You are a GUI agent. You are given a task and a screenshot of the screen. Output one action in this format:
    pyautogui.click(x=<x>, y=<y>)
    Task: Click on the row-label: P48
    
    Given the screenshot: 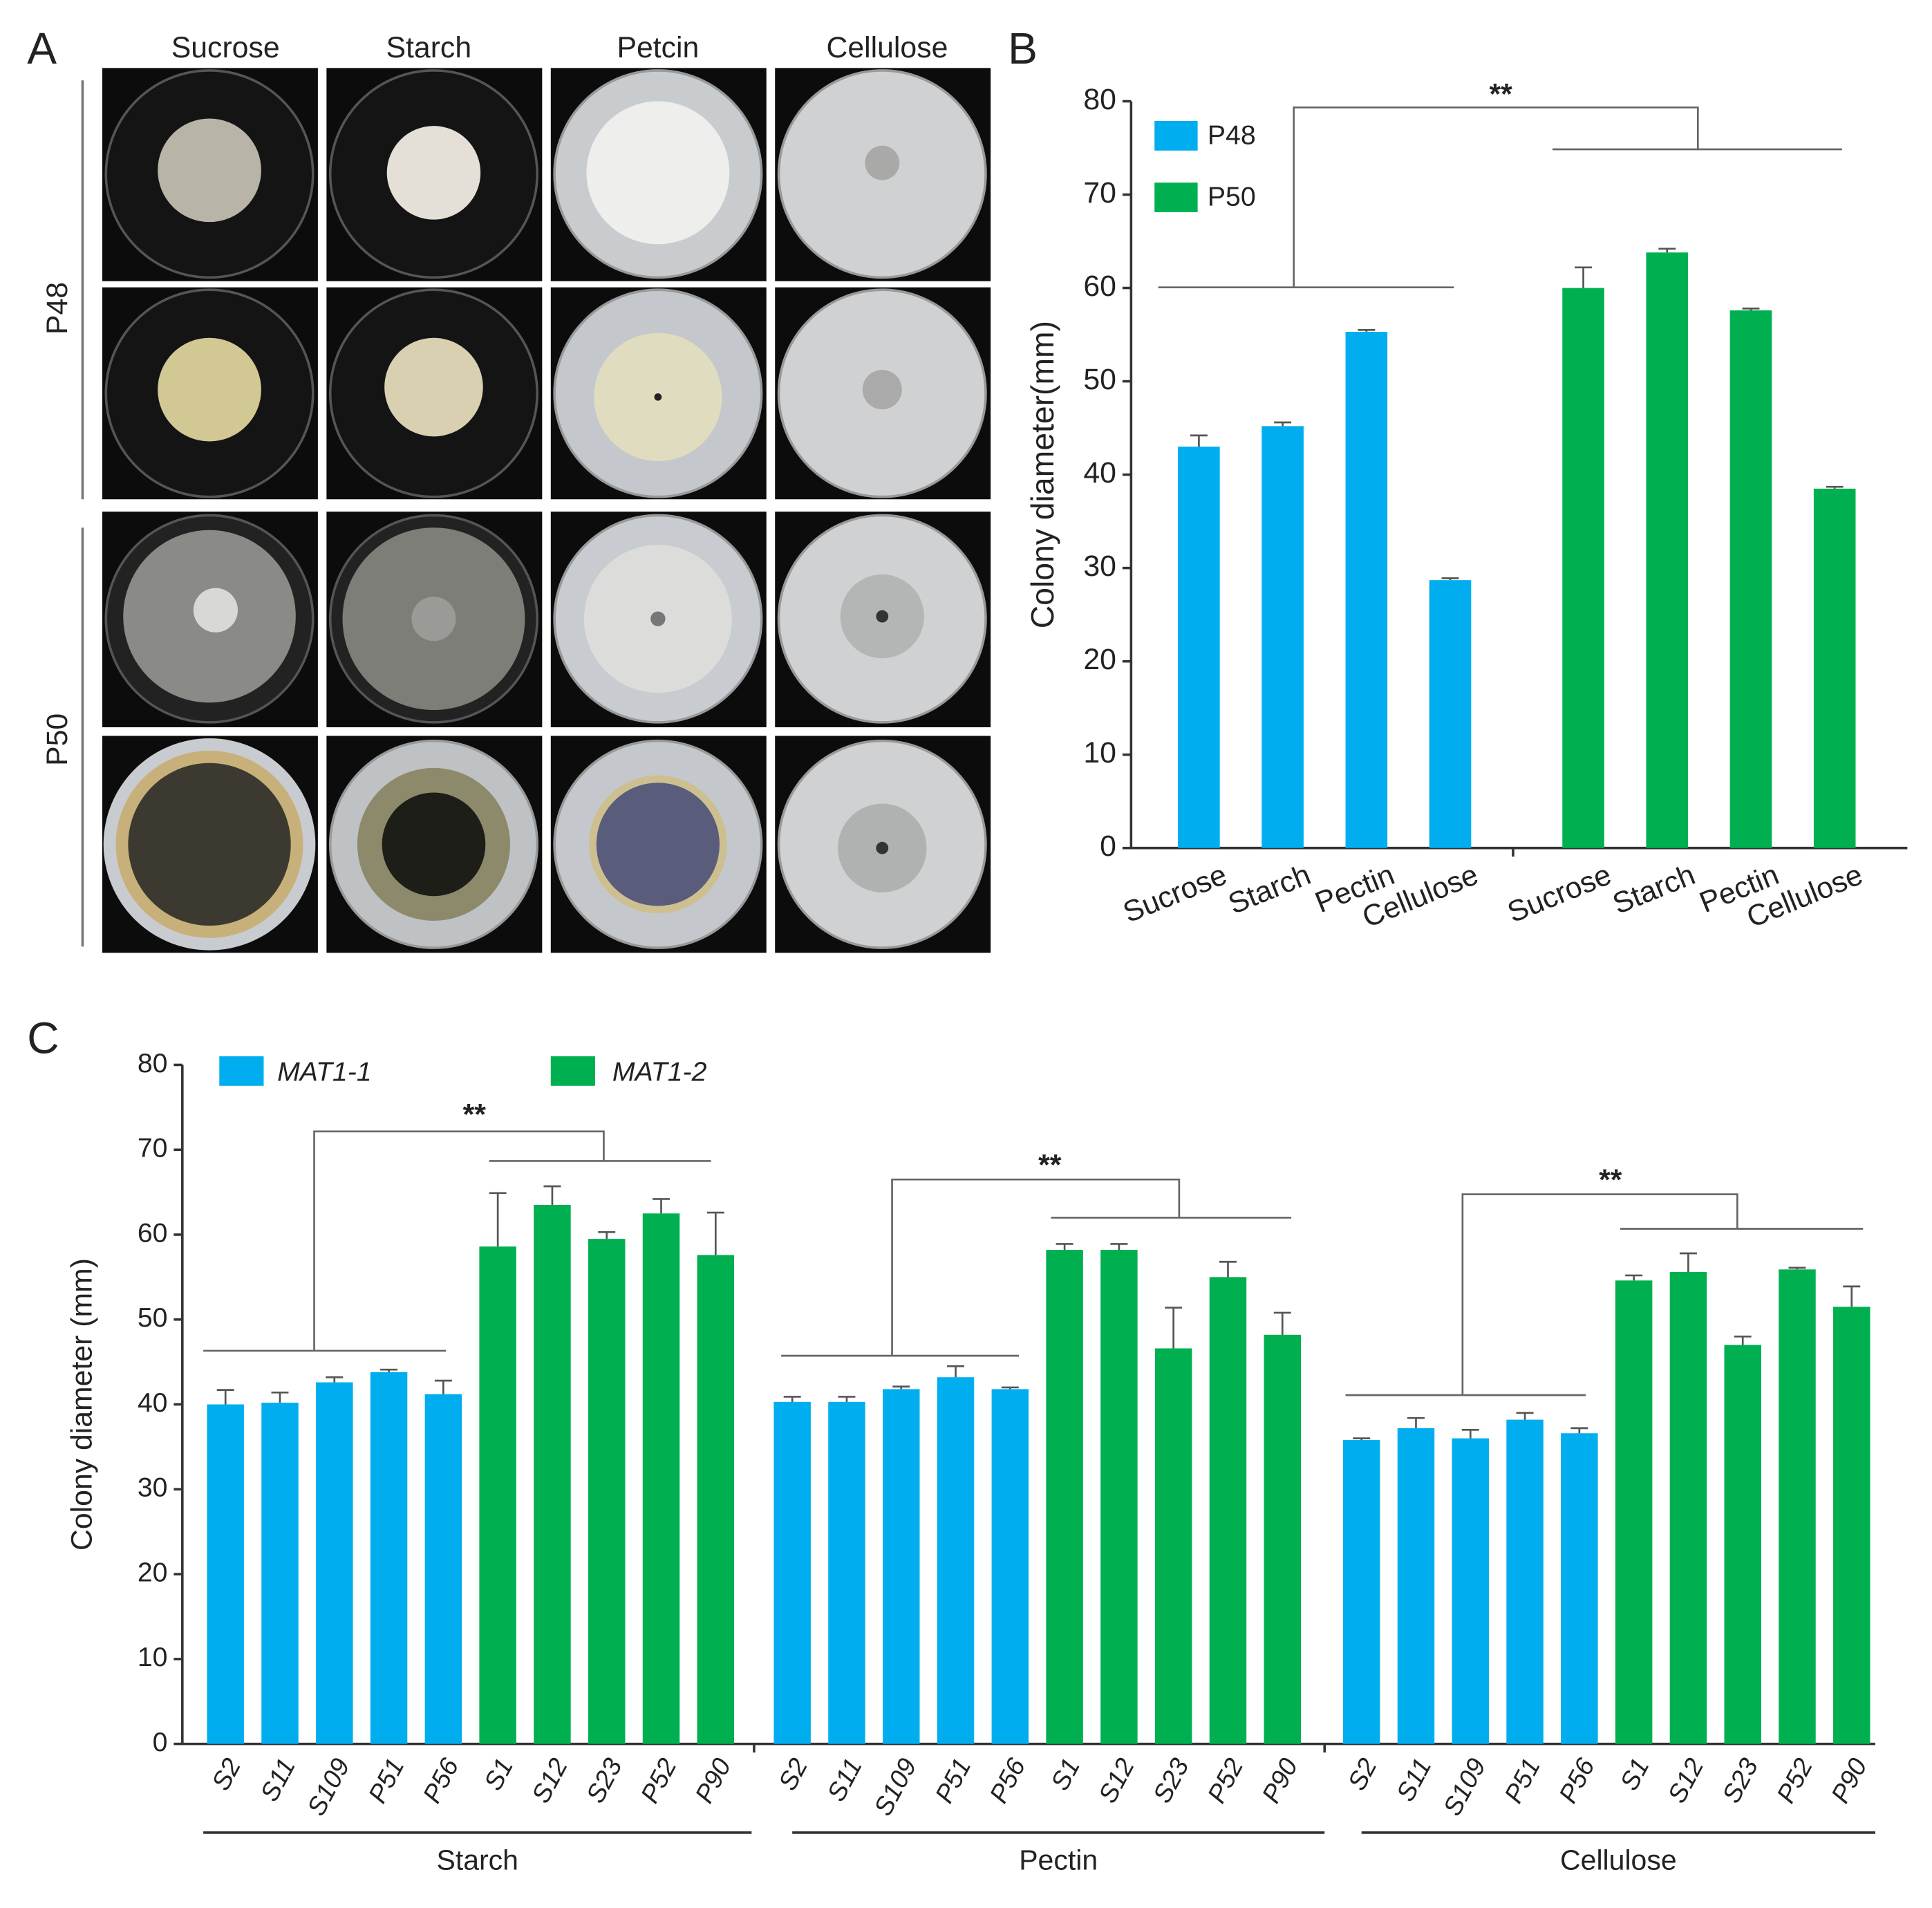 What is the action you would take?
    pyautogui.click(x=57, y=308)
    